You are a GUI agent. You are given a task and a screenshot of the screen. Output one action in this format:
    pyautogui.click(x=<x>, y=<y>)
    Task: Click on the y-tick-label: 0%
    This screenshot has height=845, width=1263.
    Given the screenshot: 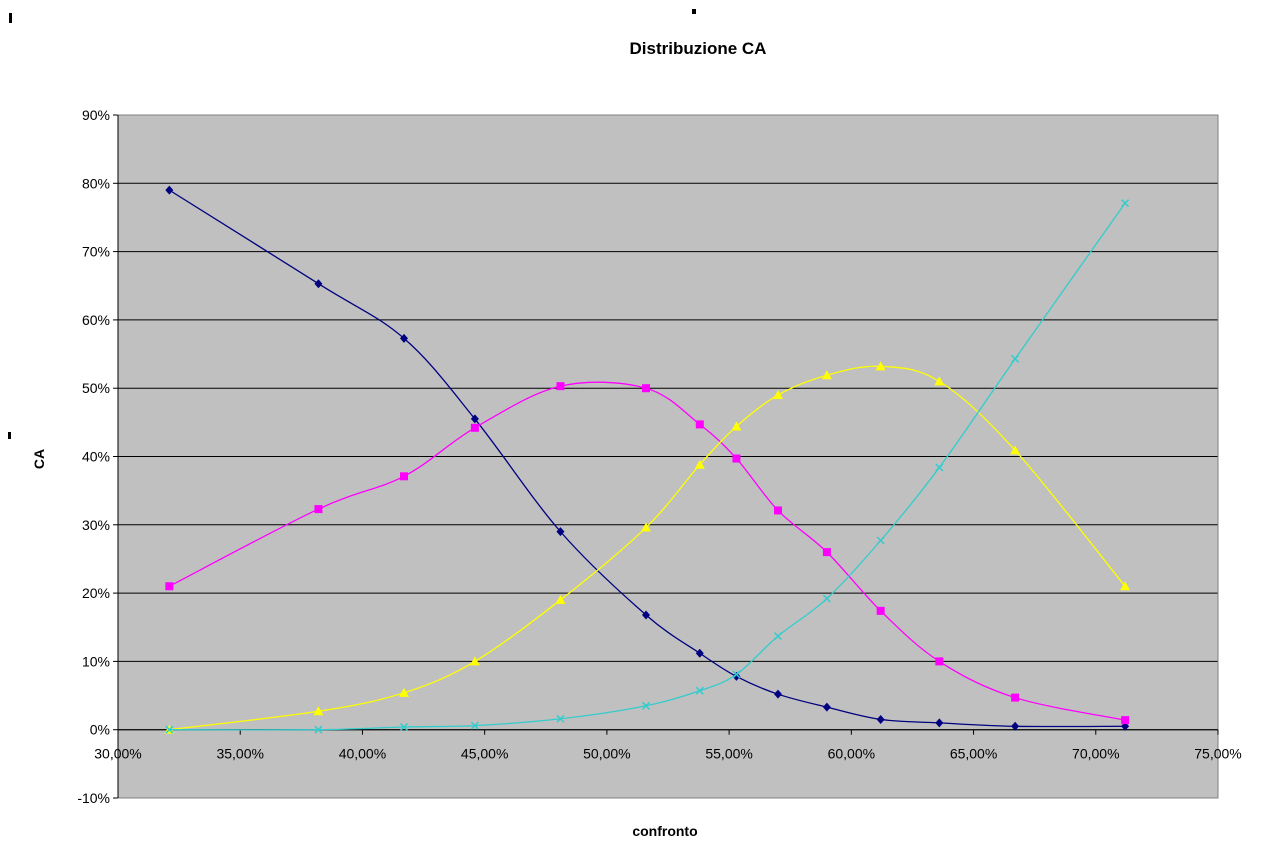 What is the action you would take?
    pyautogui.click(x=100, y=730)
    